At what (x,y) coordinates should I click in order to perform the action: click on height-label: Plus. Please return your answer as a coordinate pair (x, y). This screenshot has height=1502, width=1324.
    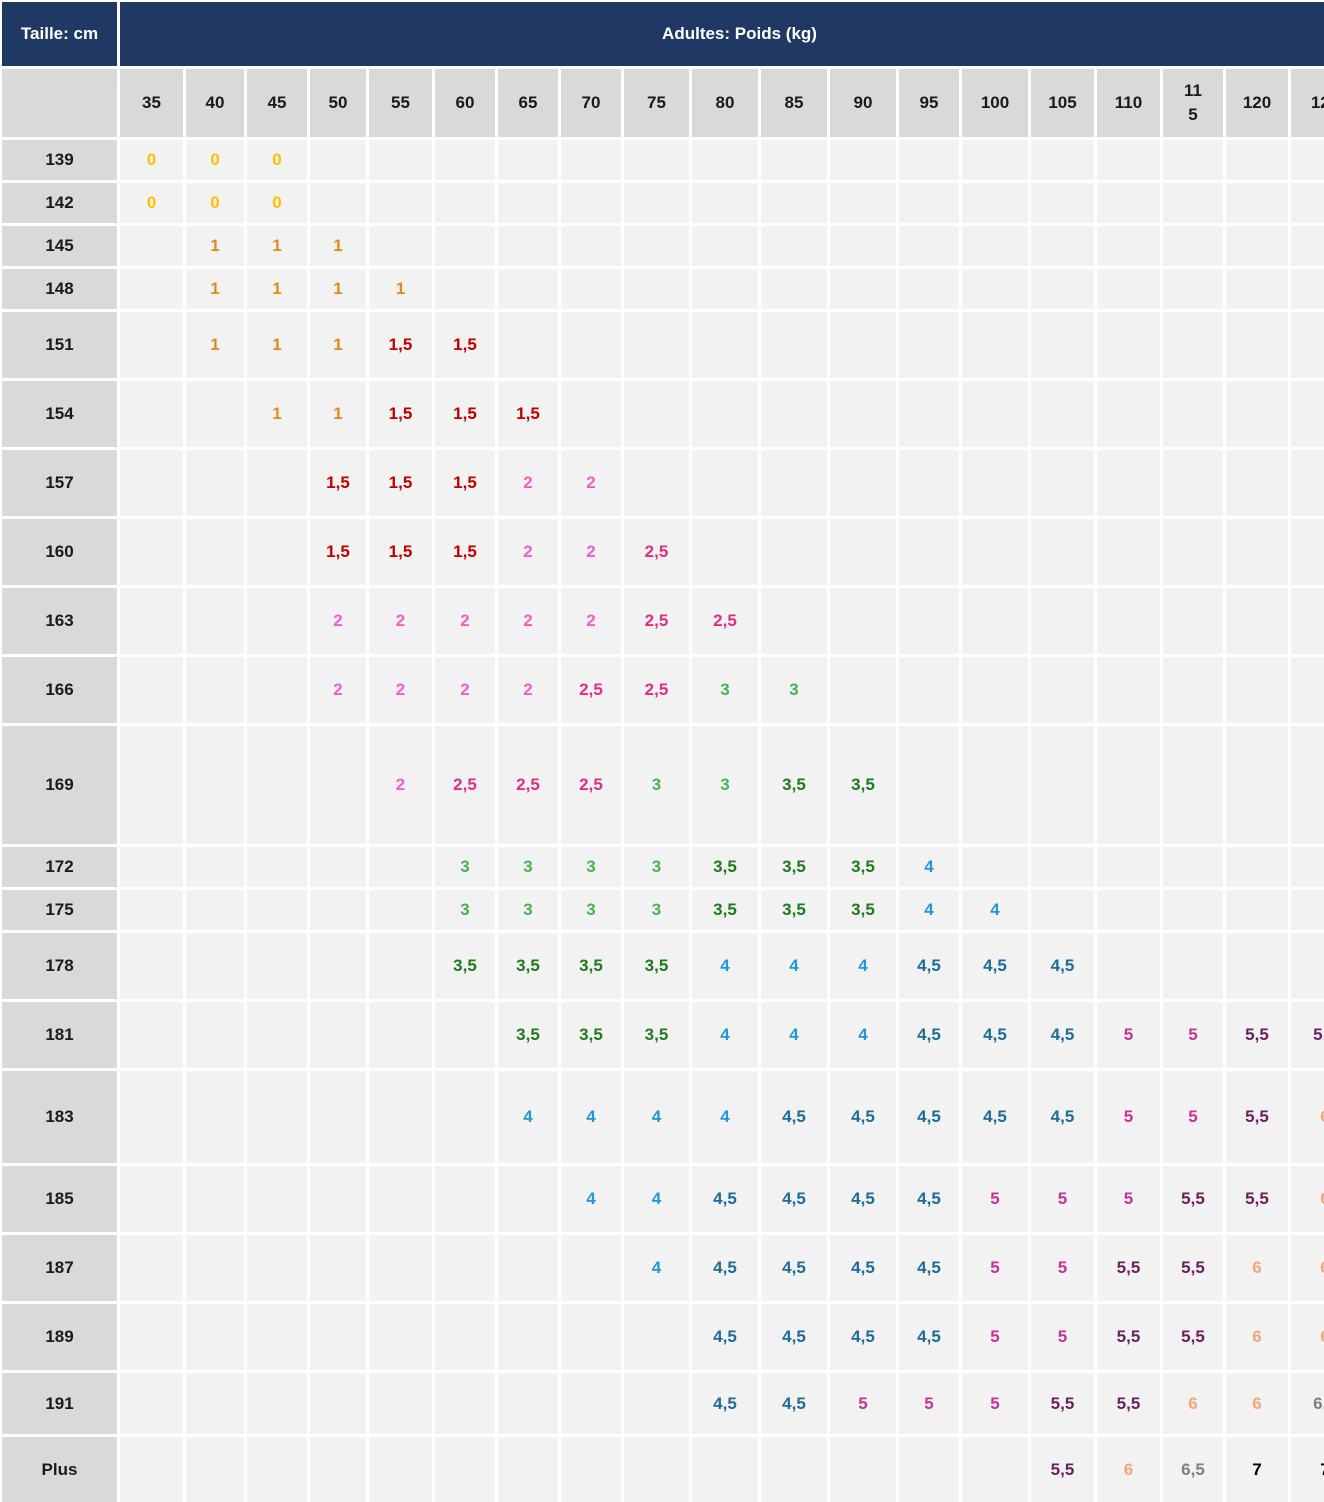
    Looking at the image, I should click on (59, 1469).